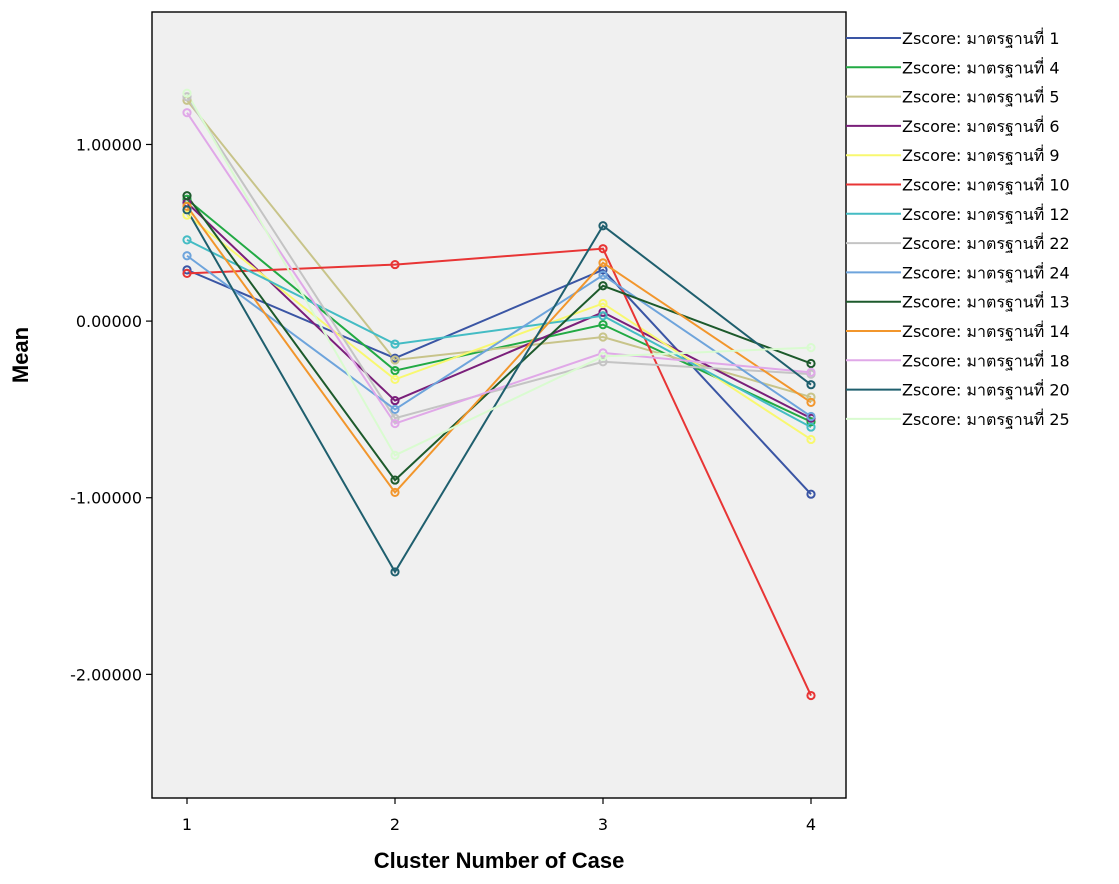  I want to click on legend-label: Zscore: มาตรฐานที่ 25, so click(986, 418).